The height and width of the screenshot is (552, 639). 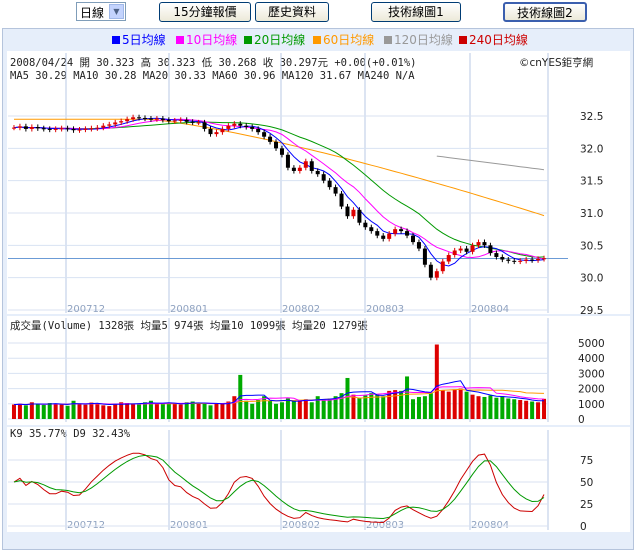 I want to click on quote-15min-button: 15分鐘報價, so click(x=205, y=12).